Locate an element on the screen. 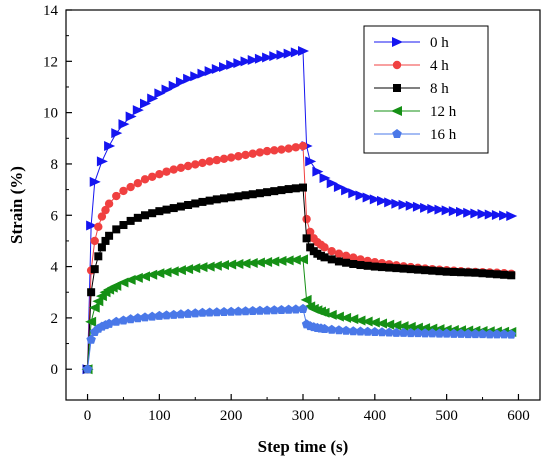 The height and width of the screenshot is (465, 550). y-tick-label: 12 is located at coordinates (50, 62).